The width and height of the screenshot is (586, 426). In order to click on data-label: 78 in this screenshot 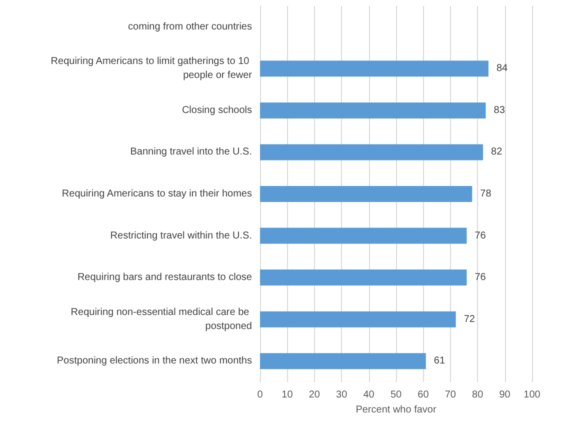, I will do `click(486, 194)`.